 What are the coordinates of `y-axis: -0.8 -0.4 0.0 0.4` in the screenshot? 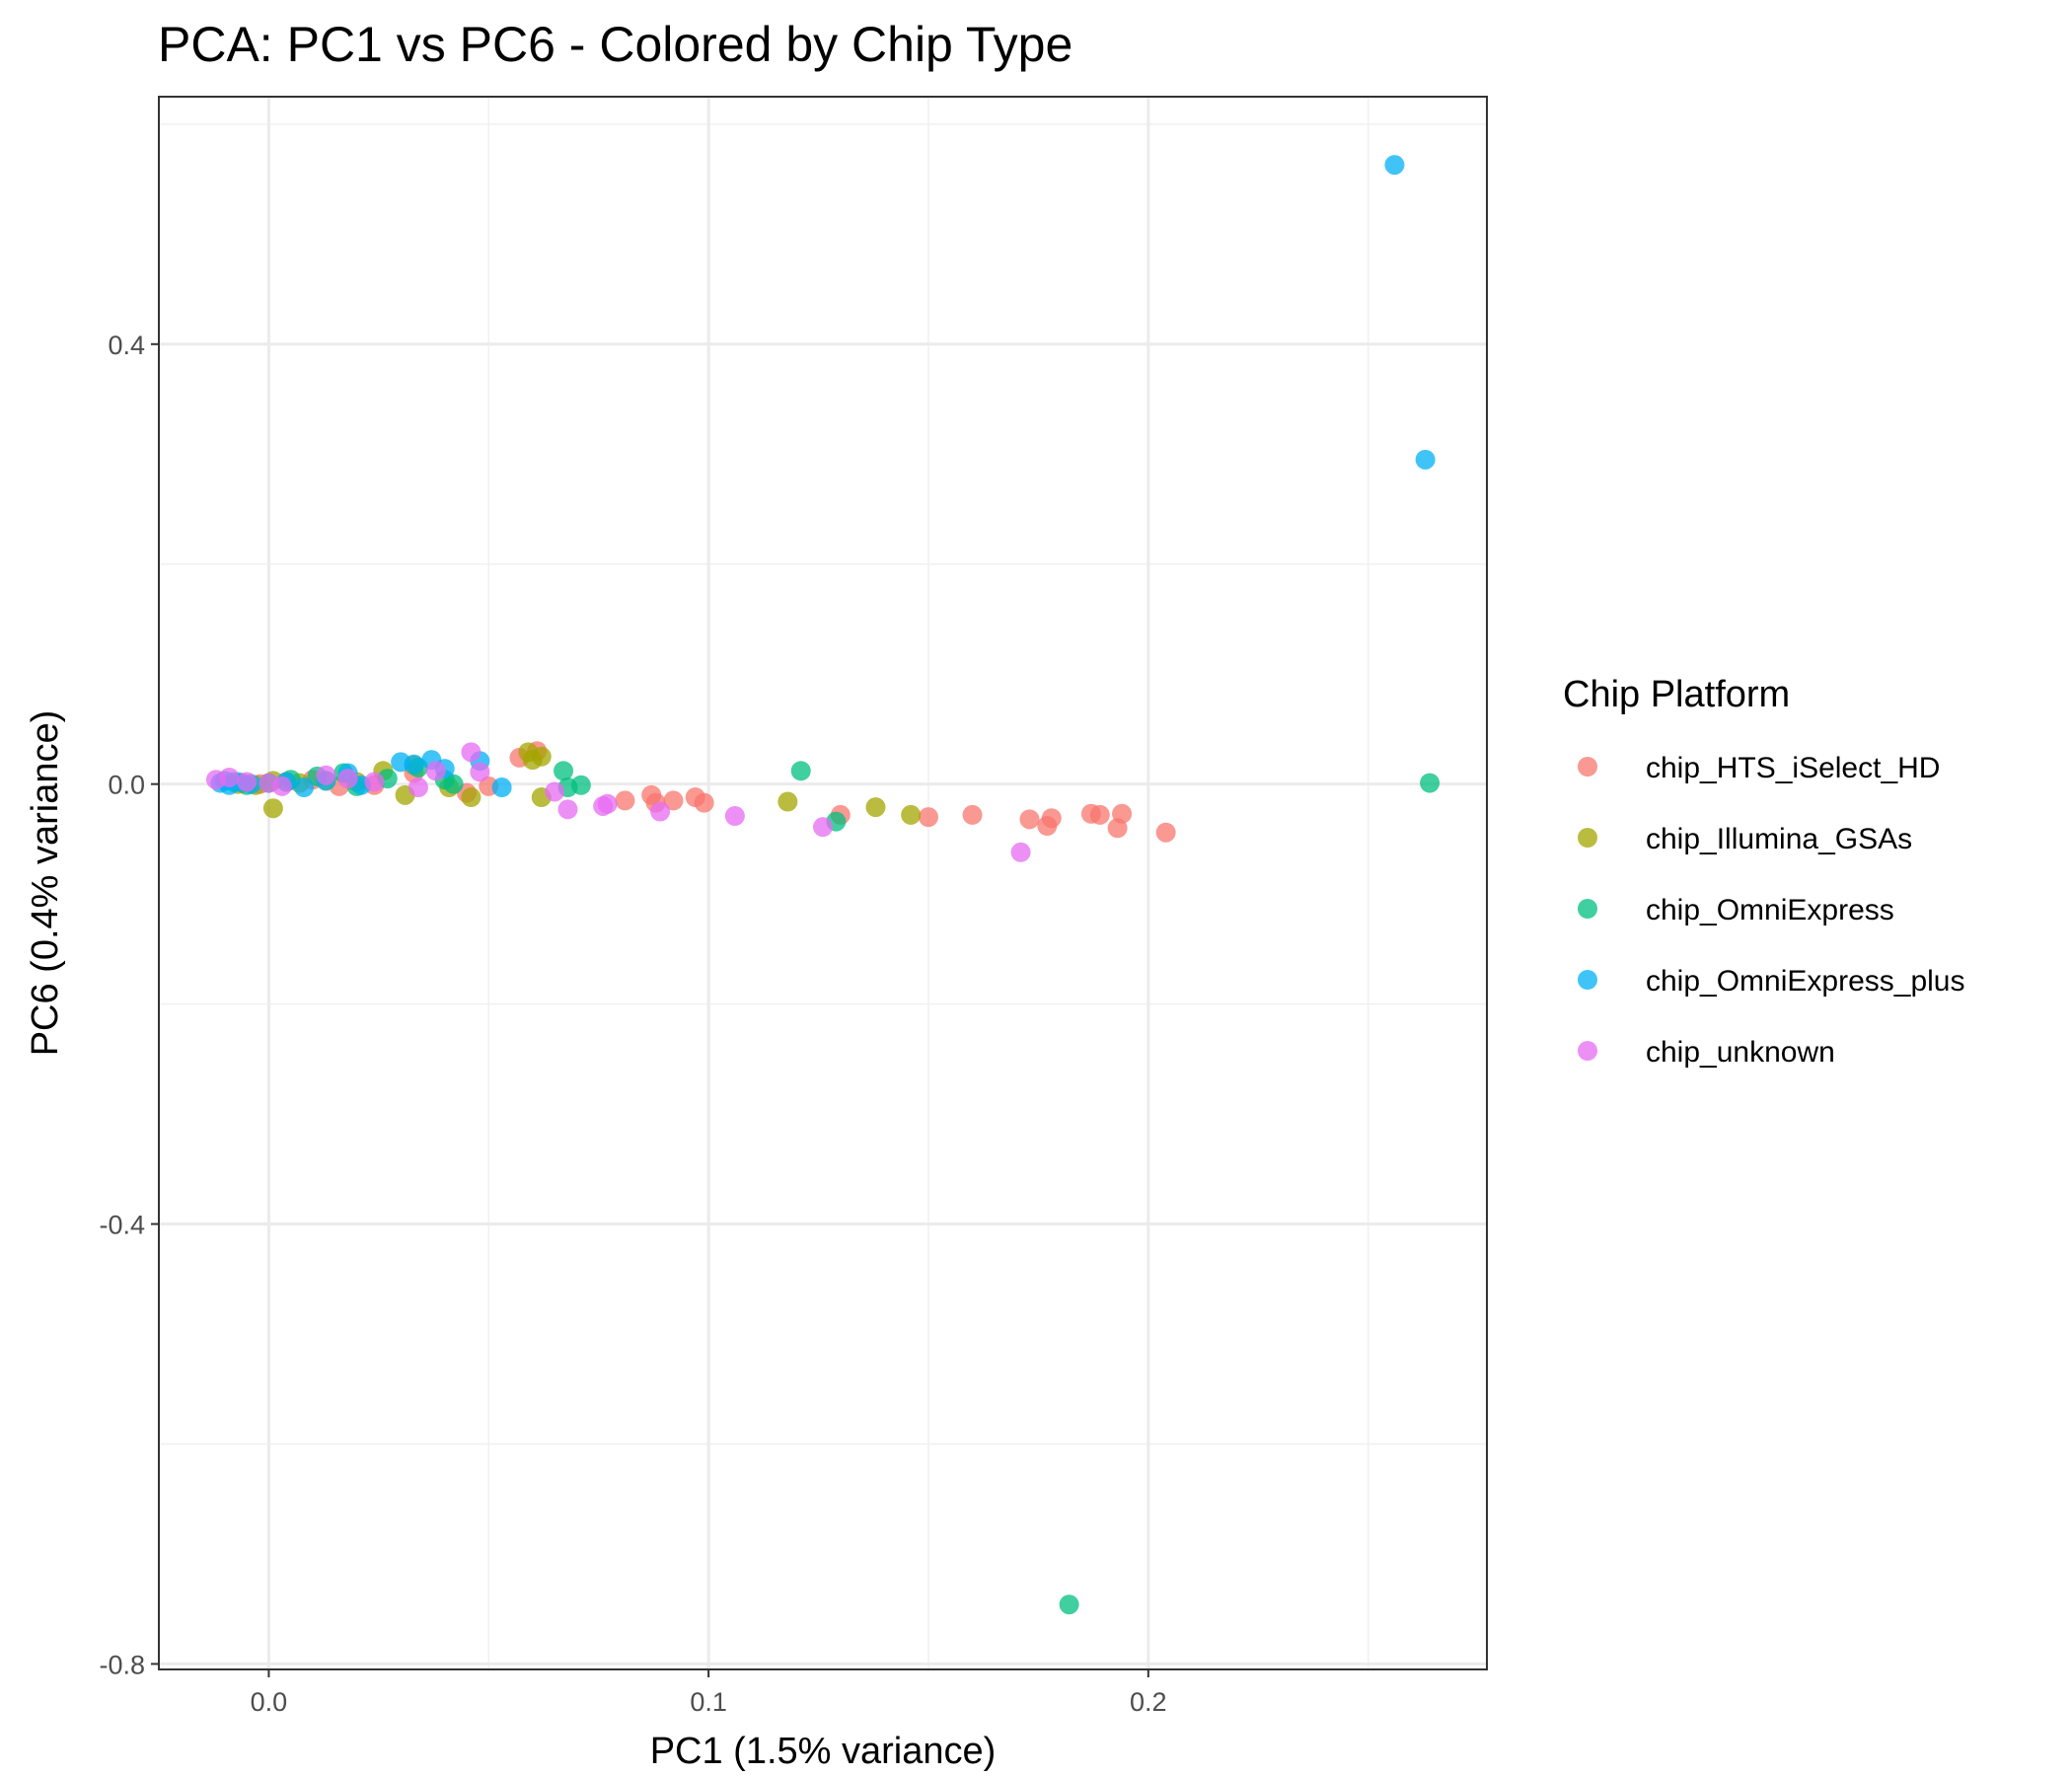 It's located at (129, 1005).